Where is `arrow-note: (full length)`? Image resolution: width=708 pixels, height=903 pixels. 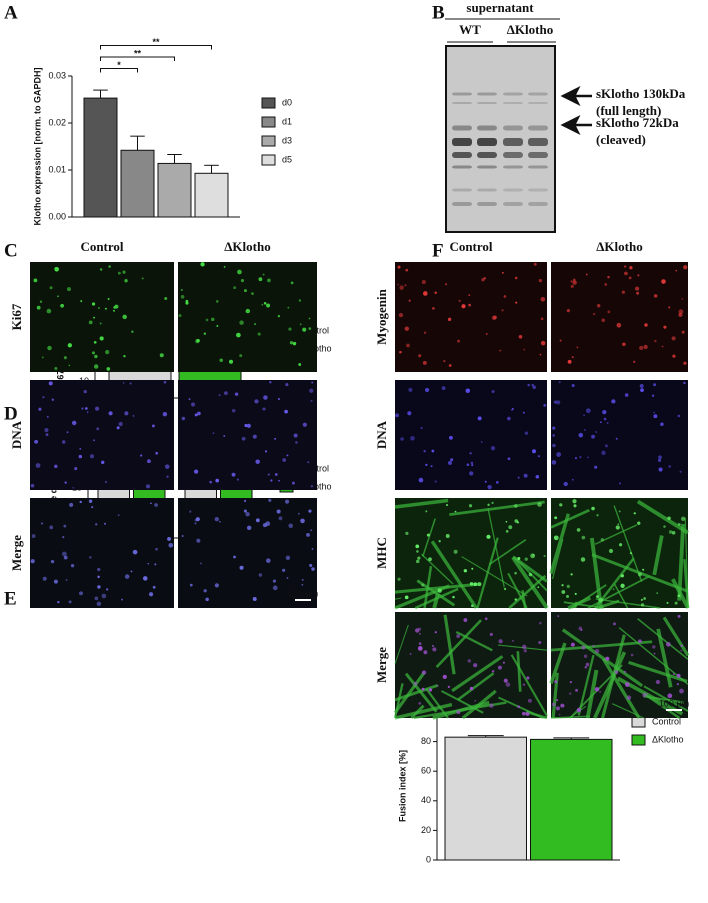
arrow-note: (full length) is located at coordinates (628, 110).